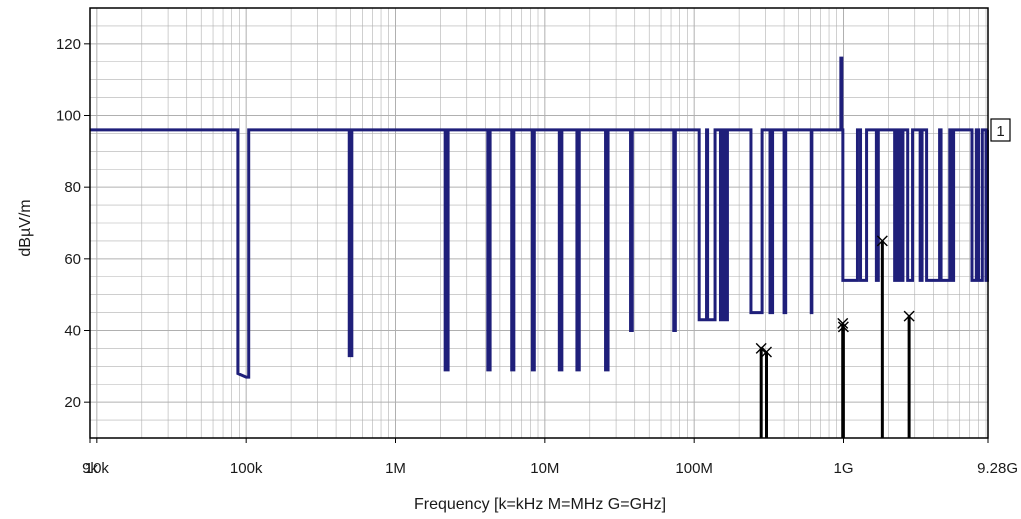  What do you see at coordinates (72, 187) in the screenshot?
I see `y-tick-label: 80` at bounding box center [72, 187].